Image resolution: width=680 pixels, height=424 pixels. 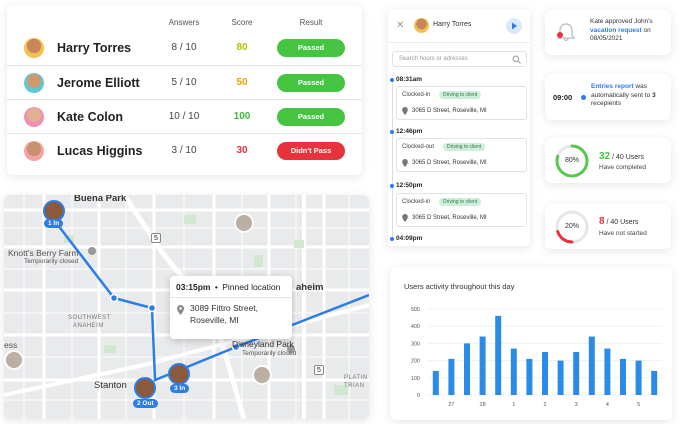 I want to click on table-row: Jerome Elliott 5 / 10 50 Passed, so click(x=184, y=82).